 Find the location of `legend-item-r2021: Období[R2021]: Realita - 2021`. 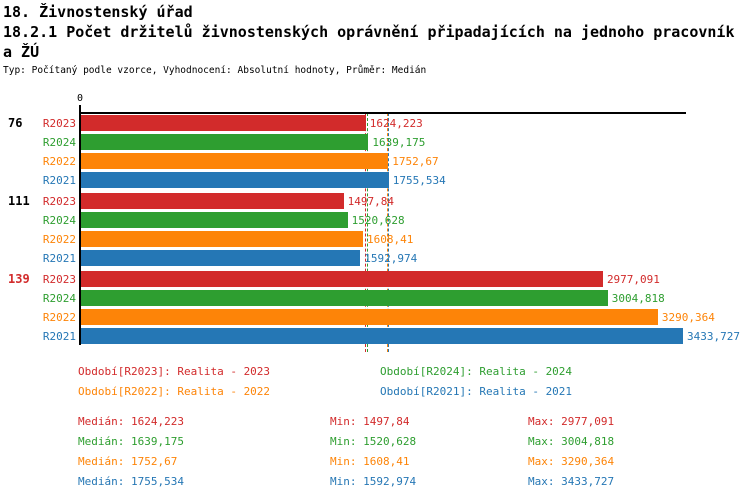

legend-item-r2021: Období[R2021]: Realita - 2021 is located at coordinates (476, 391).